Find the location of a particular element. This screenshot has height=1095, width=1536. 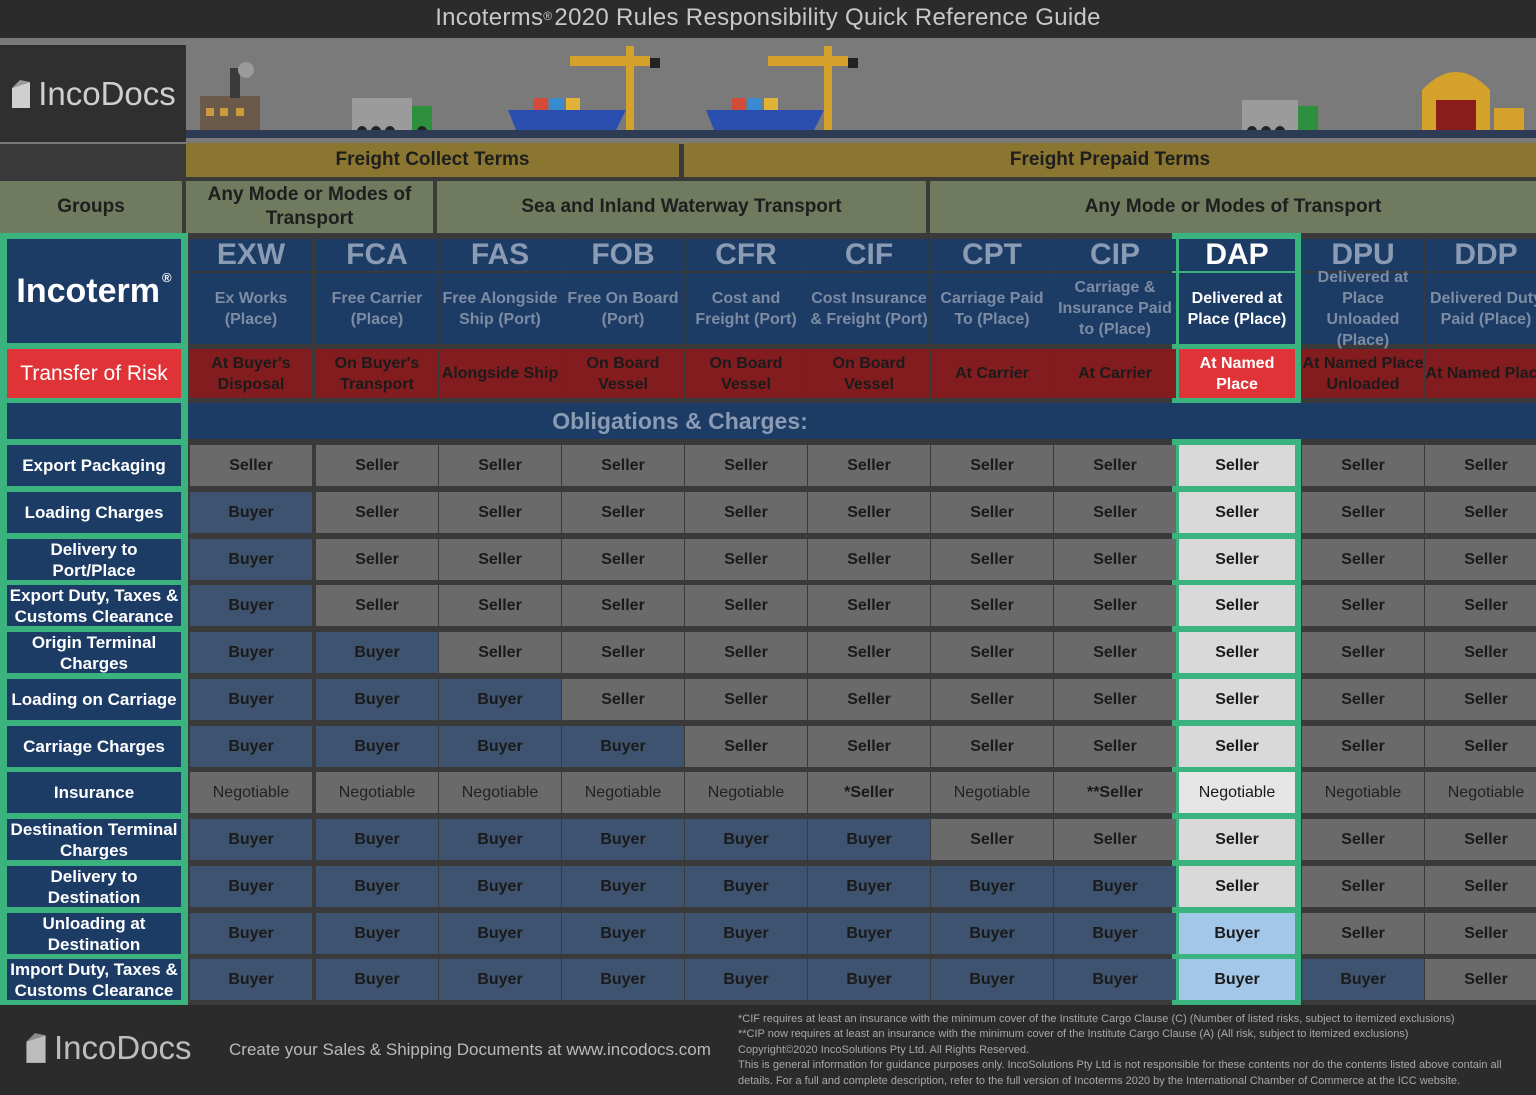

incoterm-code-dap: DAP is located at coordinates (1237, 255).